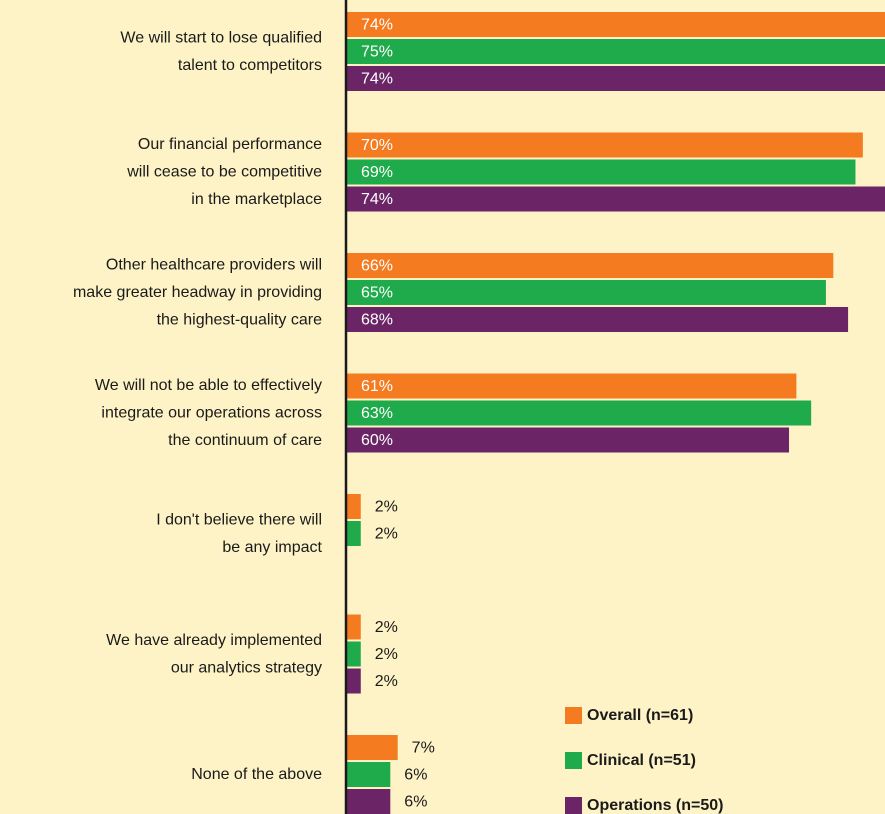 Image resolution: width=885 pixels, height=814 pixels. What do you see at coordinates (423, 748) in the screenshot?
I see `value-label: 7%` at bounding box center [423, 748].